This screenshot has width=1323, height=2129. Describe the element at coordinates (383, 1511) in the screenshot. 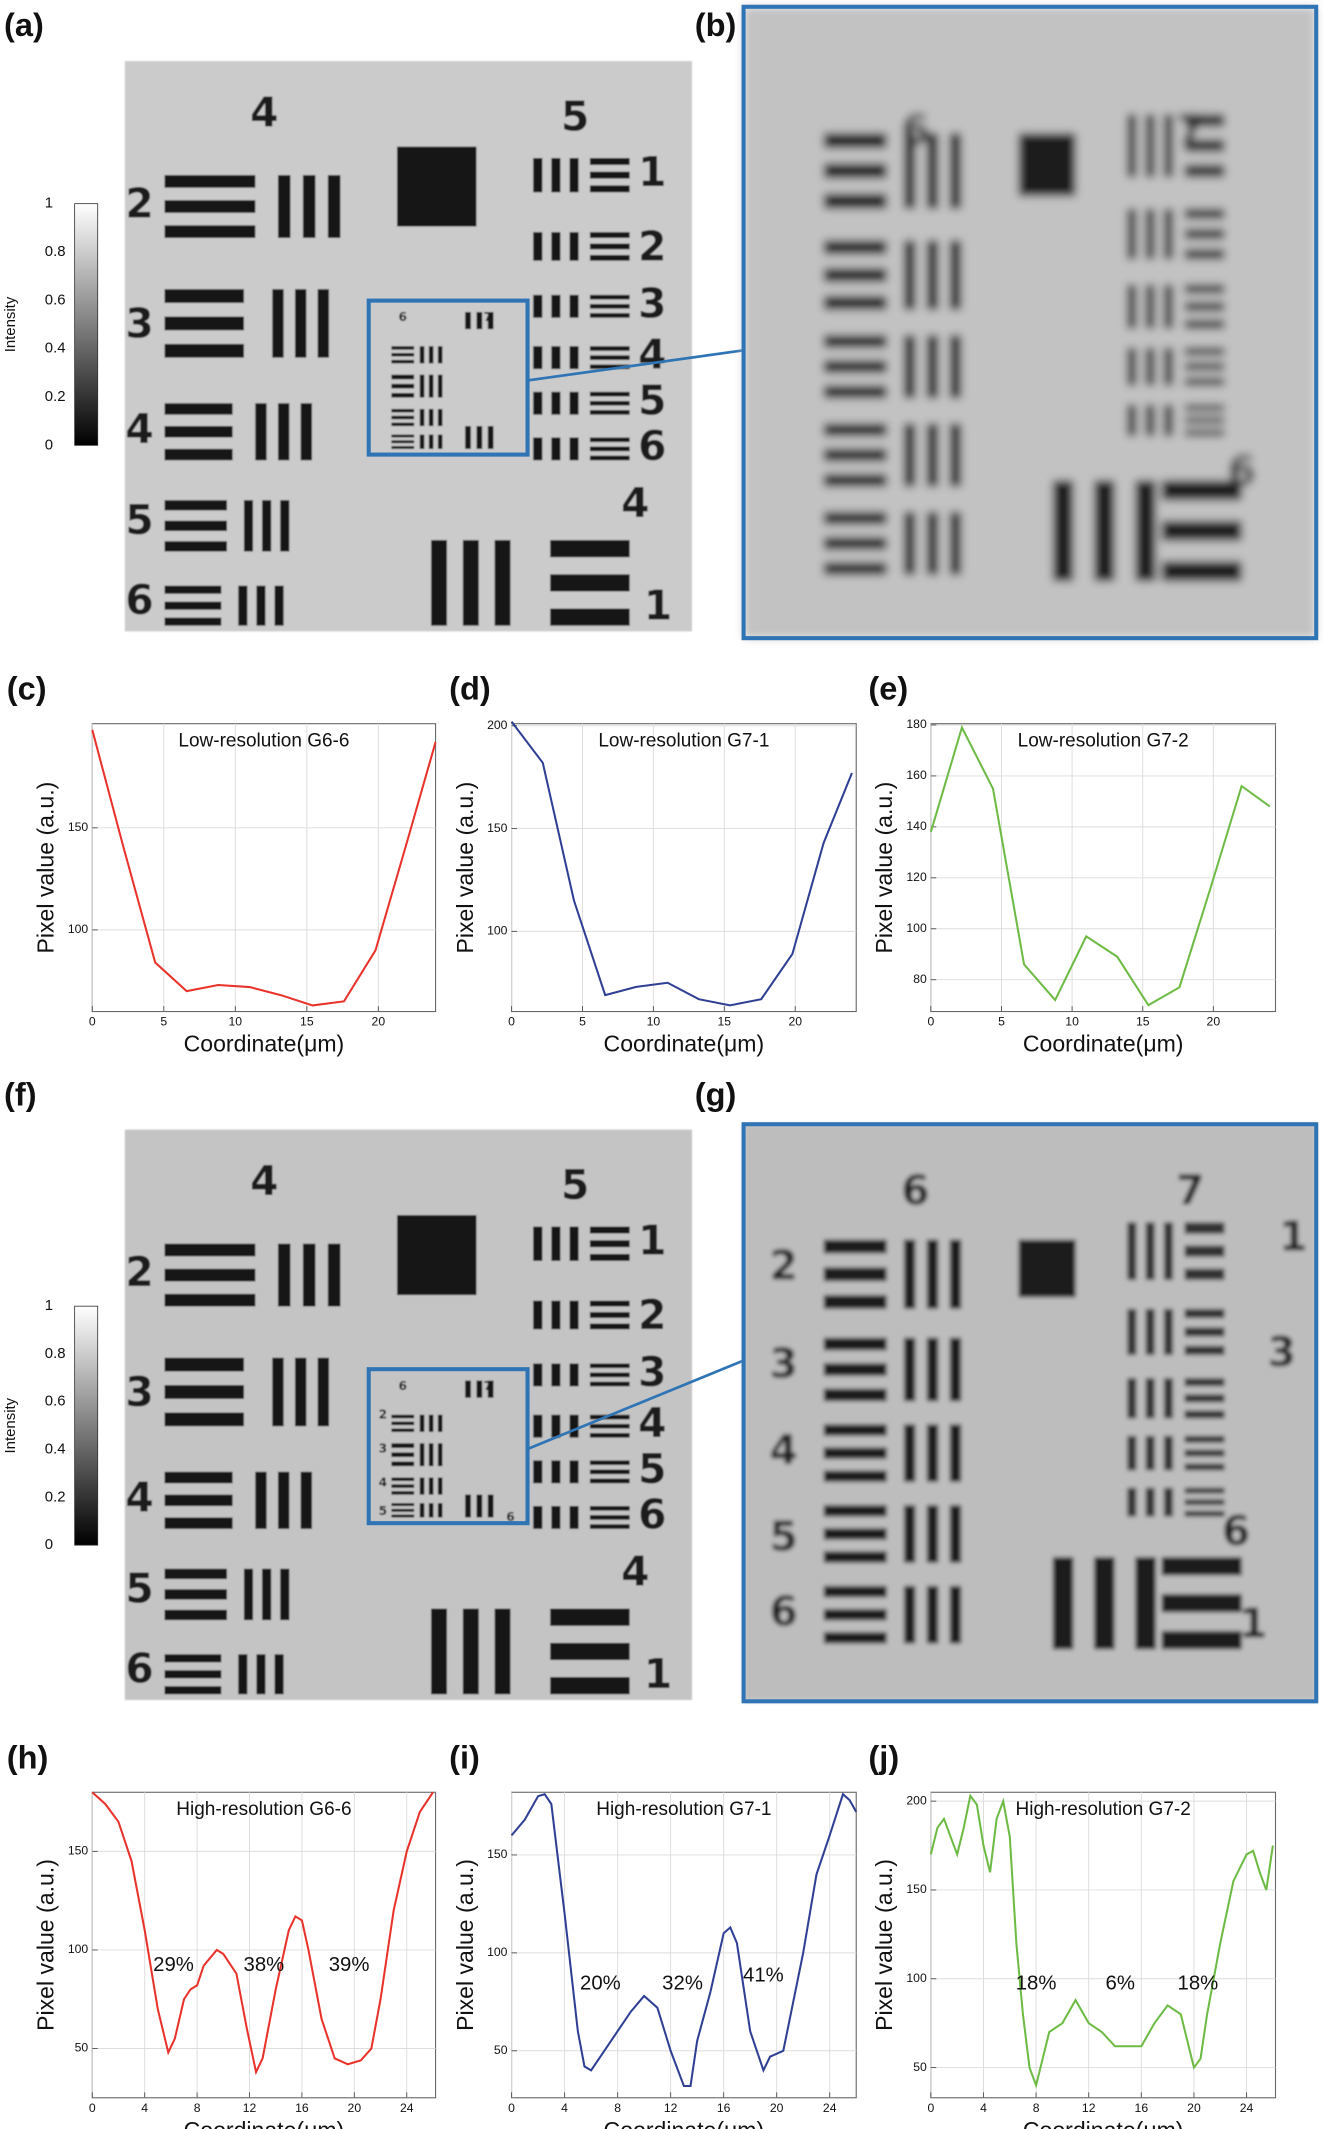

I see `inset-label: 5` at that location.